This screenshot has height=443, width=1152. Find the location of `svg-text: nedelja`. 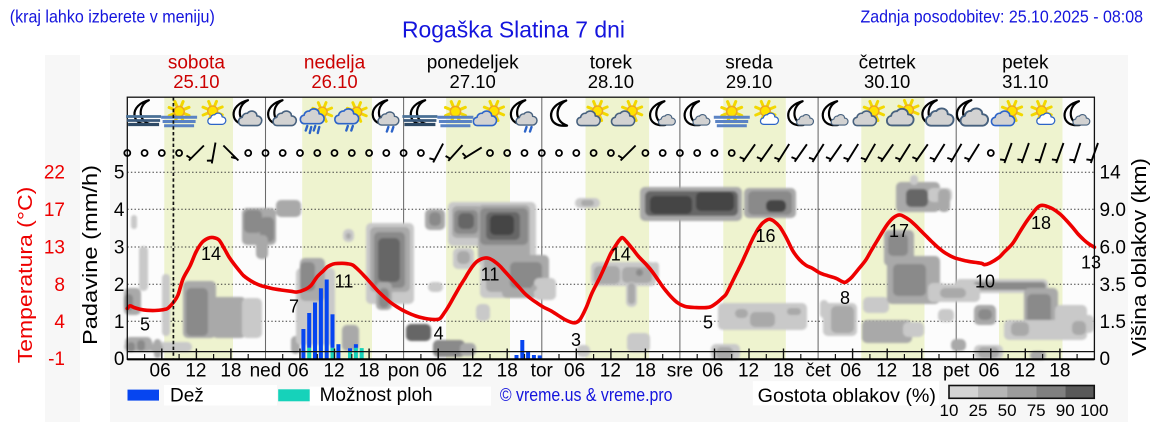

svg-text: nedelja is located at coordinates (335, 62).